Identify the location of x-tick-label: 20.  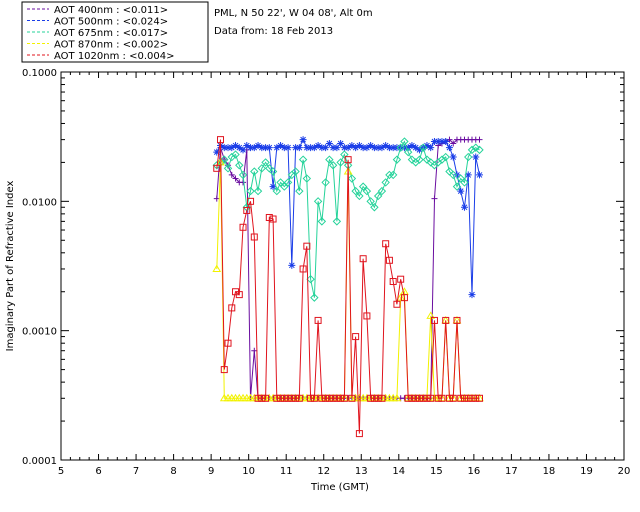
(624, 471).